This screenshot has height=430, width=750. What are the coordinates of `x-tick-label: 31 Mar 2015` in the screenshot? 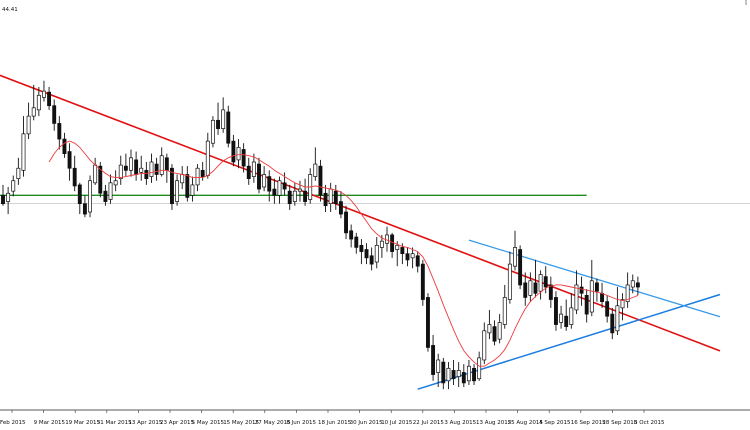 It's located at (114, 423).